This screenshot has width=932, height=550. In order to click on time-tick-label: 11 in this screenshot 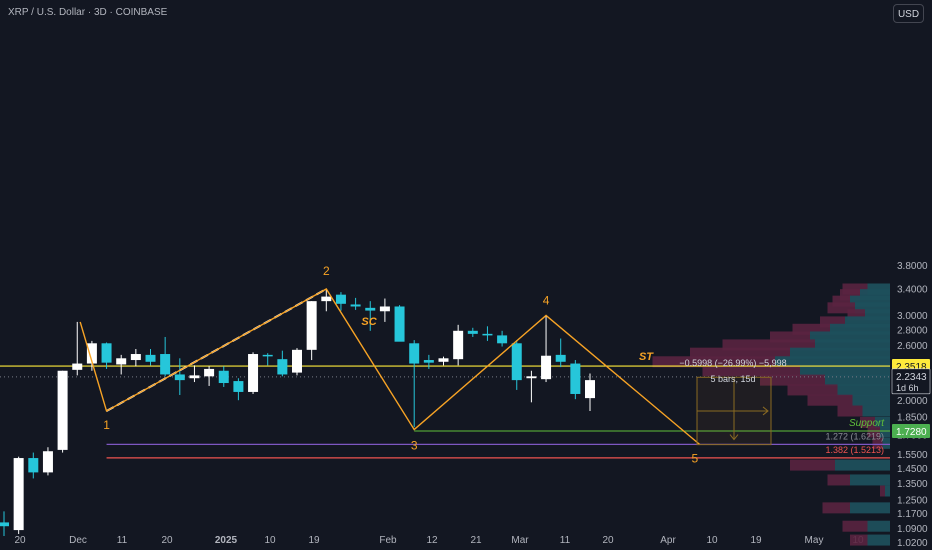, I will do `click(122, 540)`.